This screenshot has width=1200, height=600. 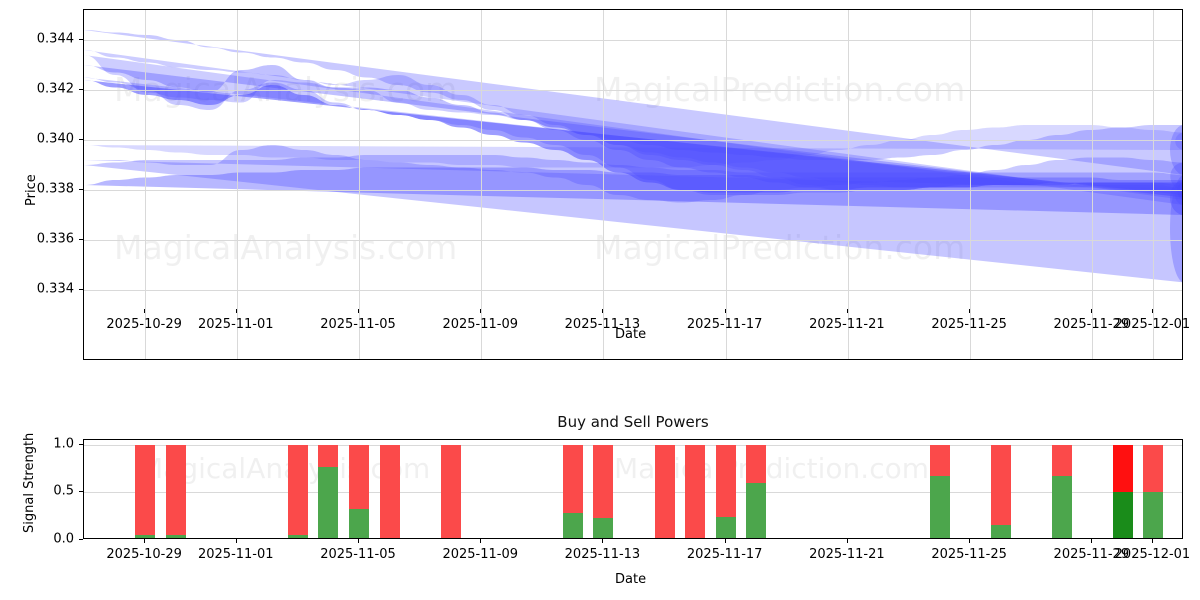 I want to click on price-x-tick-label: 2025-11-13, so click(x=602, y=324).